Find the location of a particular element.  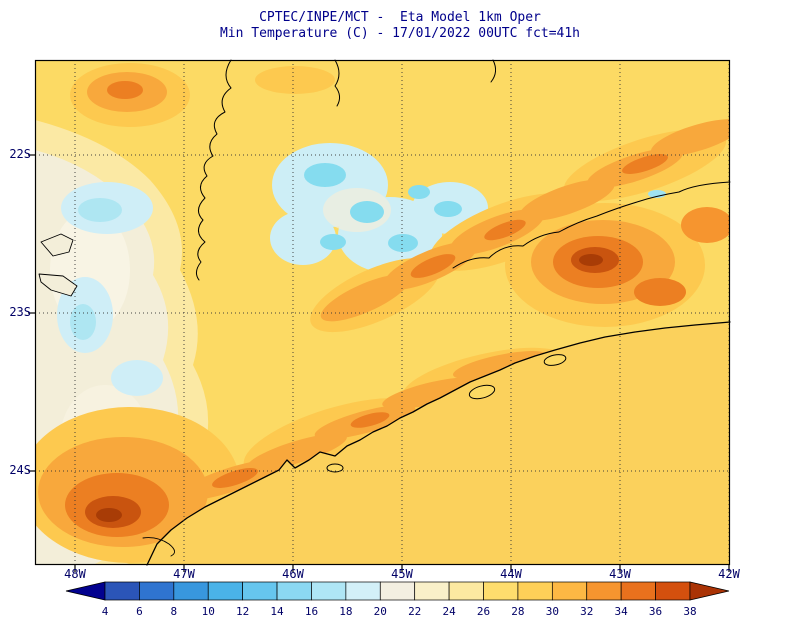

x-axis-label: 43W is located at coordinates (620, 574).